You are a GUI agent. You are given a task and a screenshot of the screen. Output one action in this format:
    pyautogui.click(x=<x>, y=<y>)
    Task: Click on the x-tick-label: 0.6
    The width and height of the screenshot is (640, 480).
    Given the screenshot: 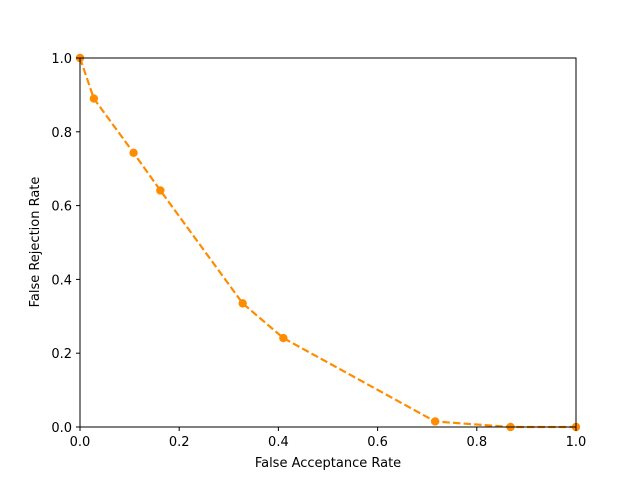 What is the action you would take?
    pyautogui.click(x=377, y=442)
    